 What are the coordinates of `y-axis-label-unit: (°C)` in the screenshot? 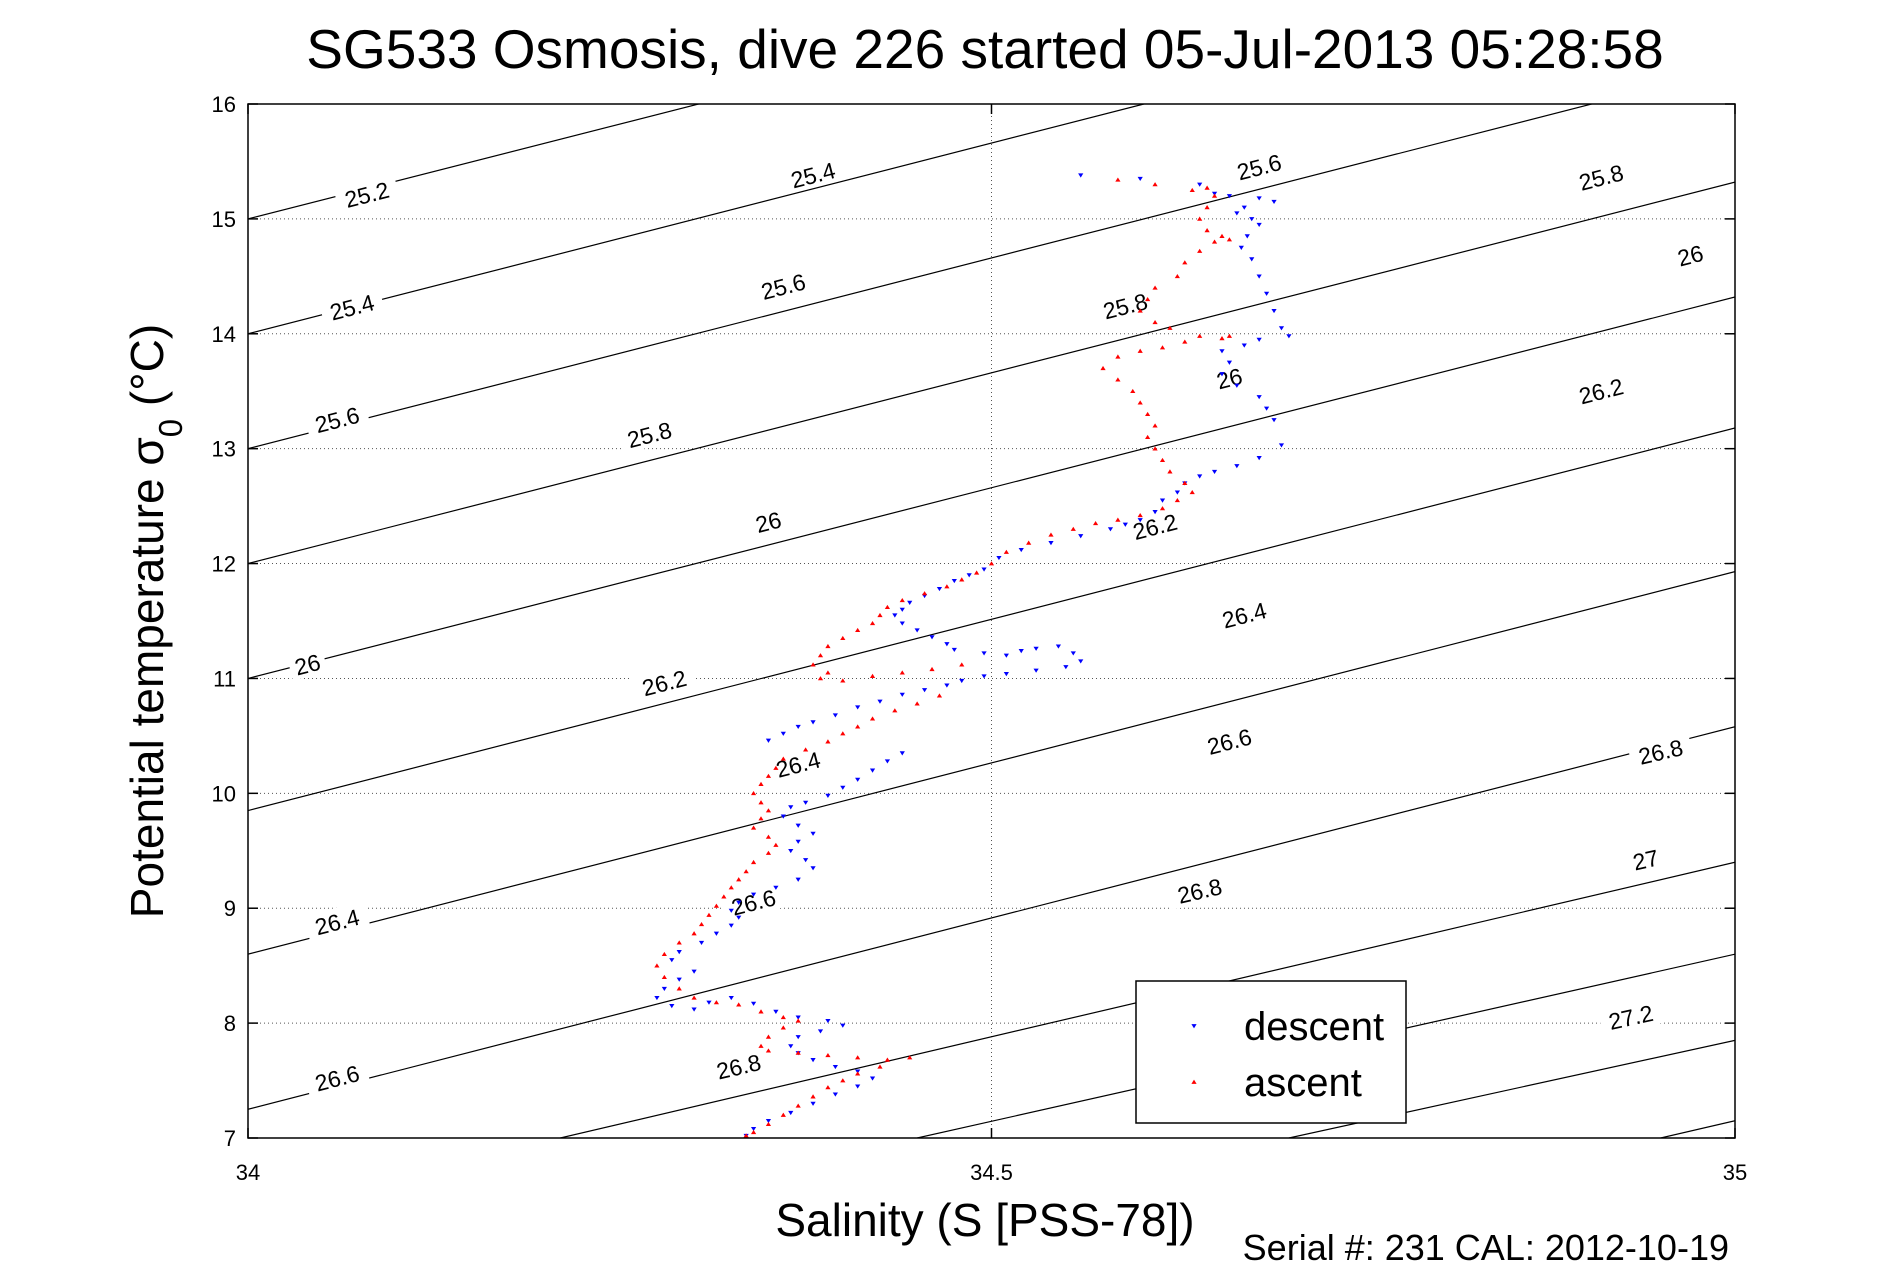 It's located at (147, 371).